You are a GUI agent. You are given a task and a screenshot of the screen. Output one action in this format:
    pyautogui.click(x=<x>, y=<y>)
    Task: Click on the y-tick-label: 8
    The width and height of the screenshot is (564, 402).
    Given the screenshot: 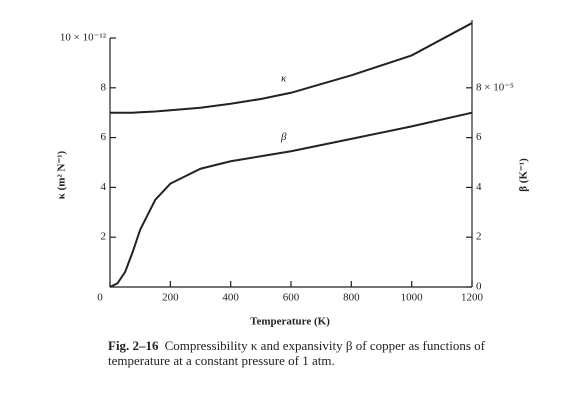 What is the action you would take?
    pyautogui.click(x=104, y=87)
    